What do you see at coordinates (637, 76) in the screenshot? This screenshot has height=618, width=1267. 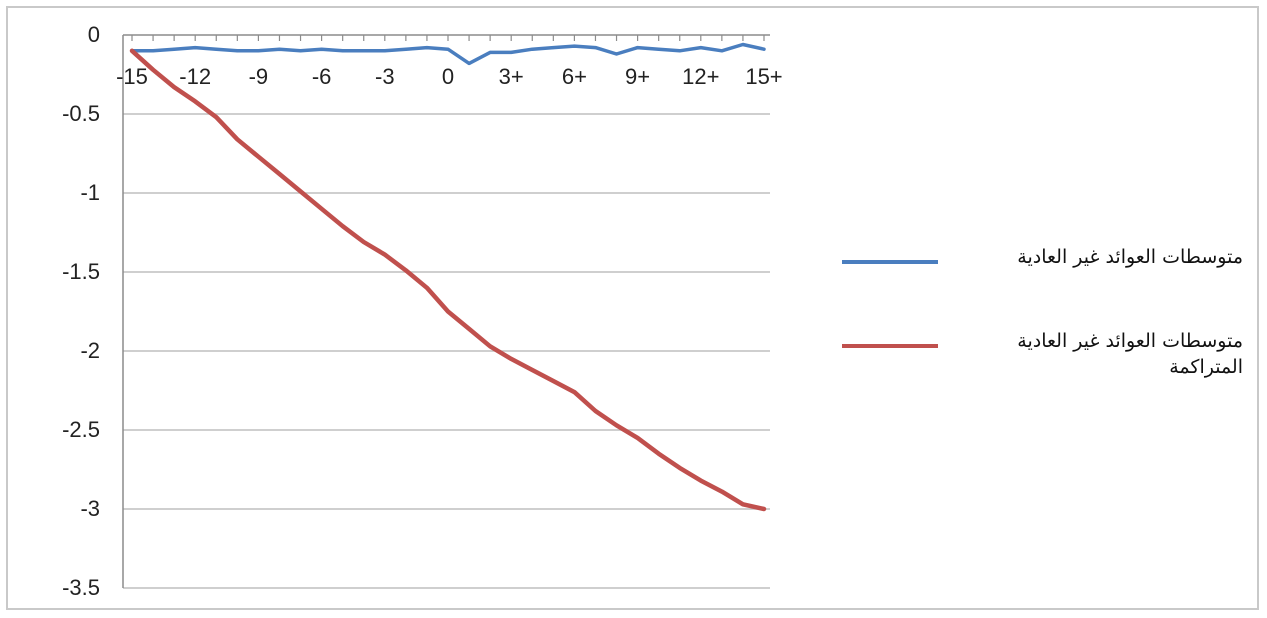 I see `x-tick-label: 9+` at bounding box center [637, 76].